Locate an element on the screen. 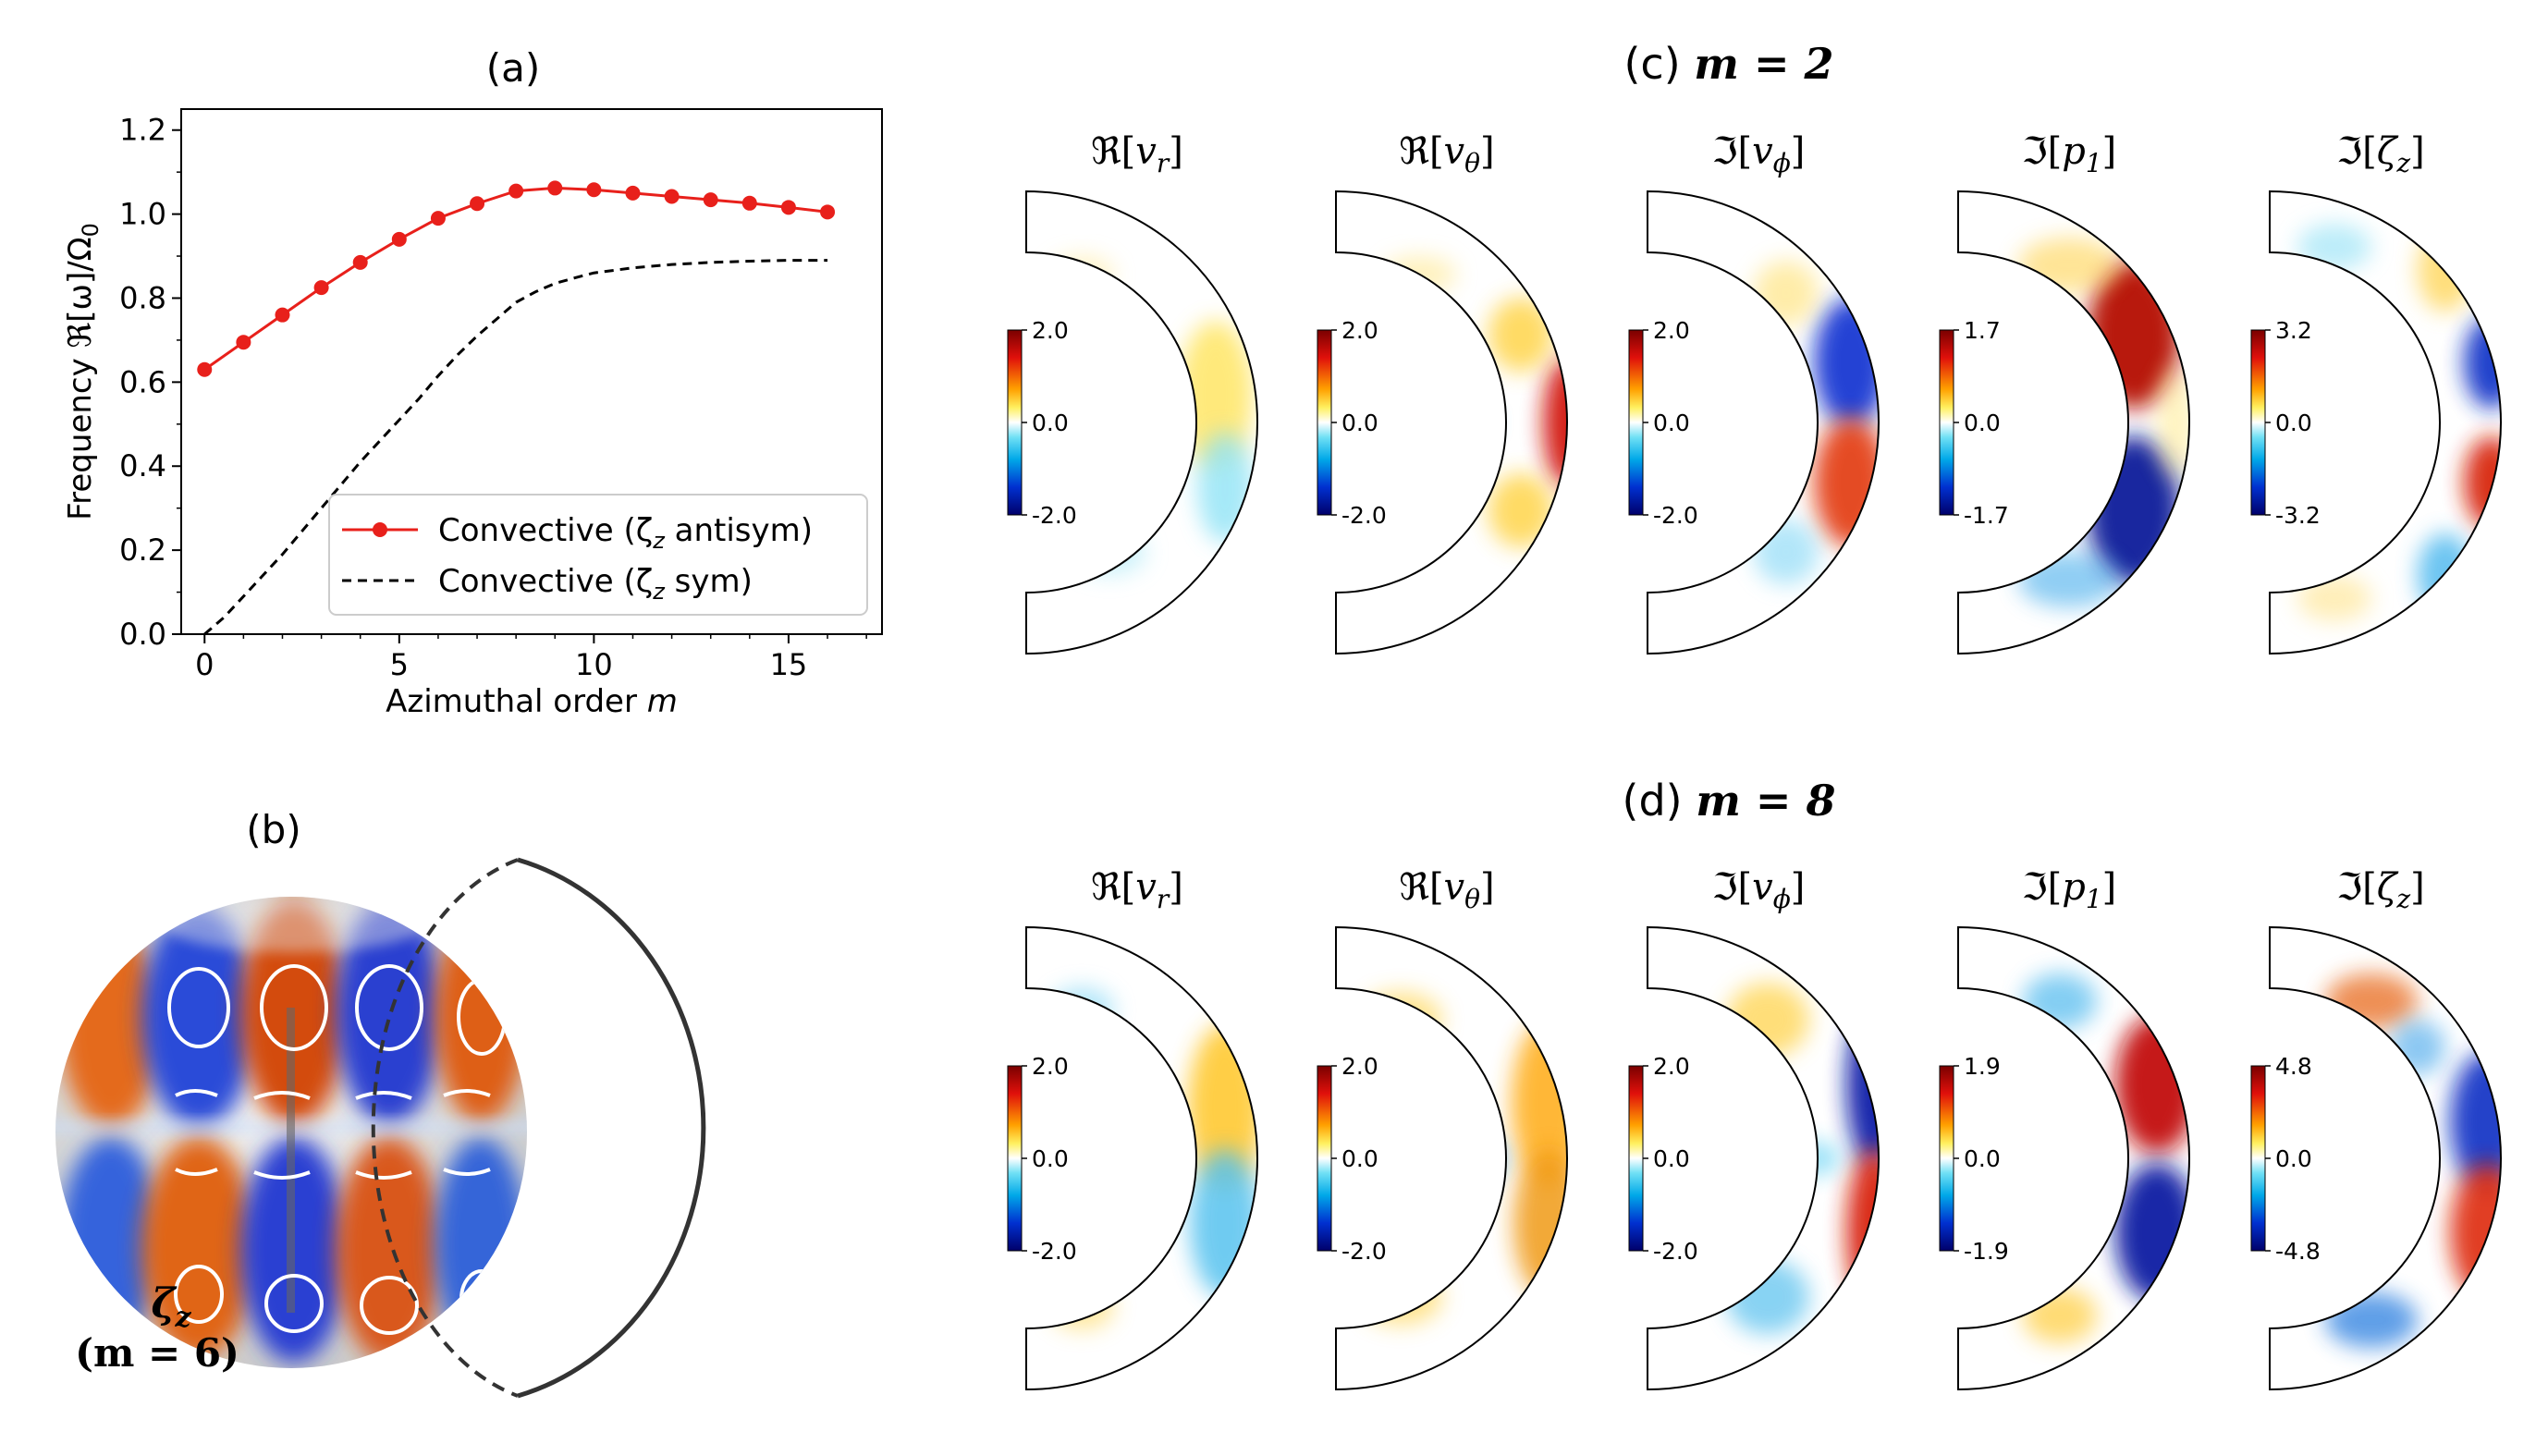  panel-b-title: (b) is located at coordinates (273, 829).